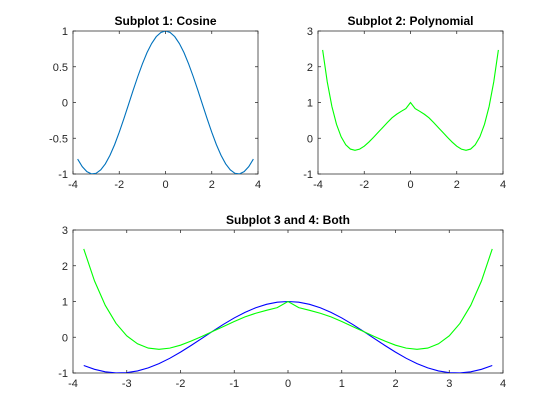 This screenshot has width=560, height=420. I want to click on x-tick-label: -3, so click(127, 384).